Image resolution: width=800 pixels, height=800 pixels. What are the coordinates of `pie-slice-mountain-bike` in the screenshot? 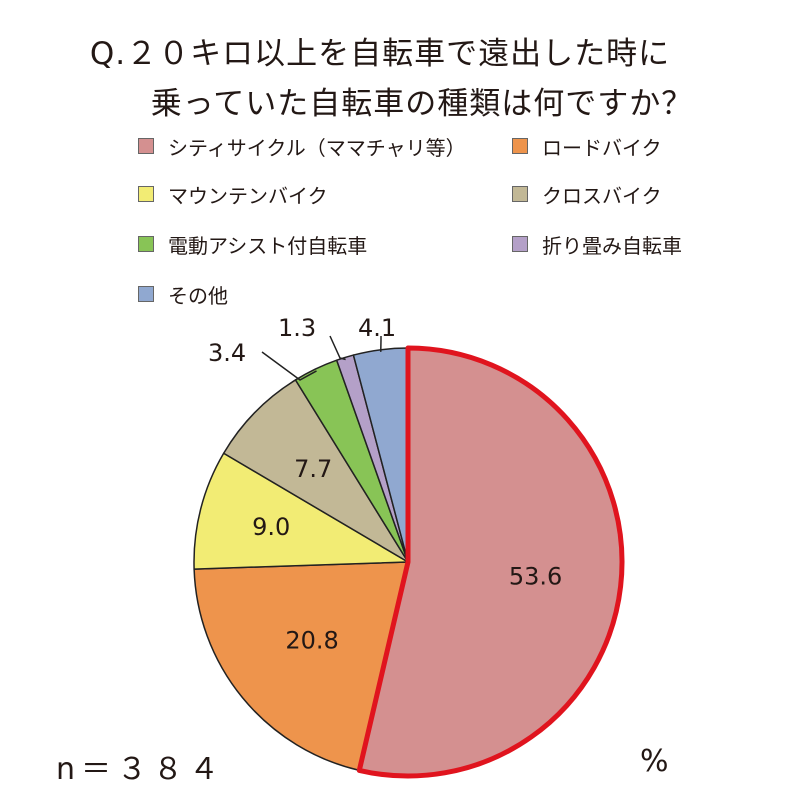 It's located at (301, 511).